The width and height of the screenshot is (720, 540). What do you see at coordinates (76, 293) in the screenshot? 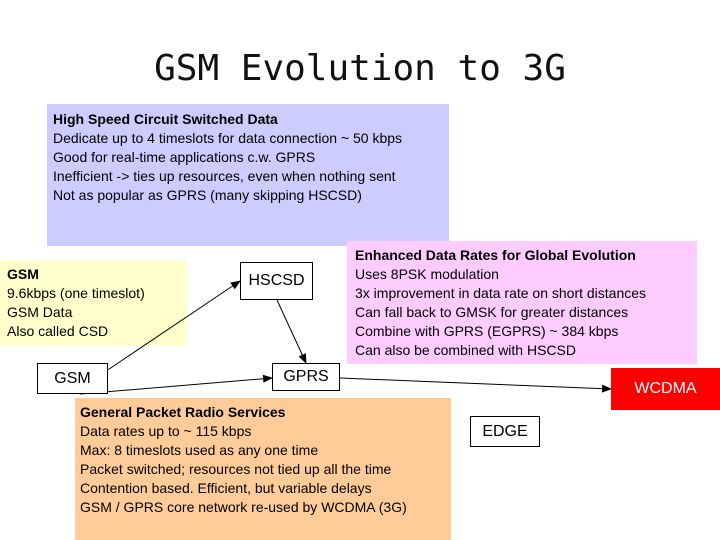
I see `gsm-info-line: 9.6kbps (one timeslot)` at bounding box center [76, 293].